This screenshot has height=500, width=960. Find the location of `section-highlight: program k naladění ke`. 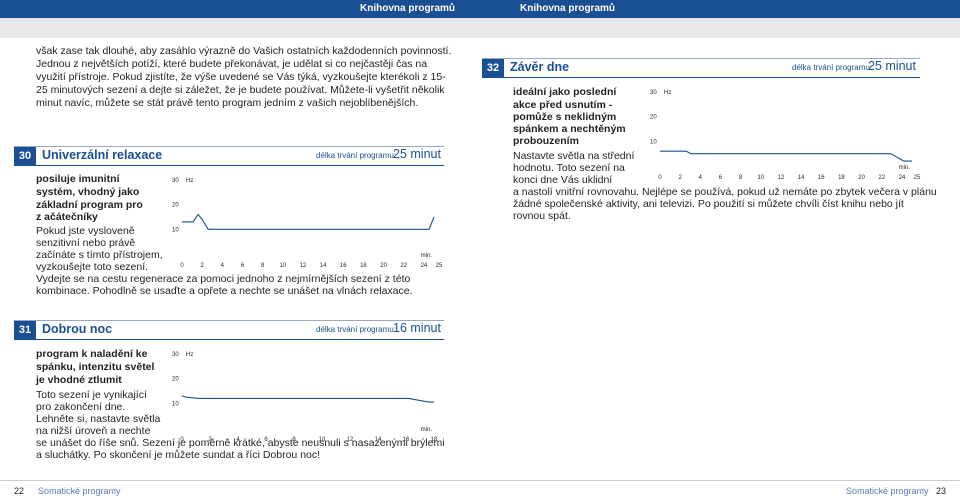

section-highlight: program k naladění ke is located at coordinates (92, 354).